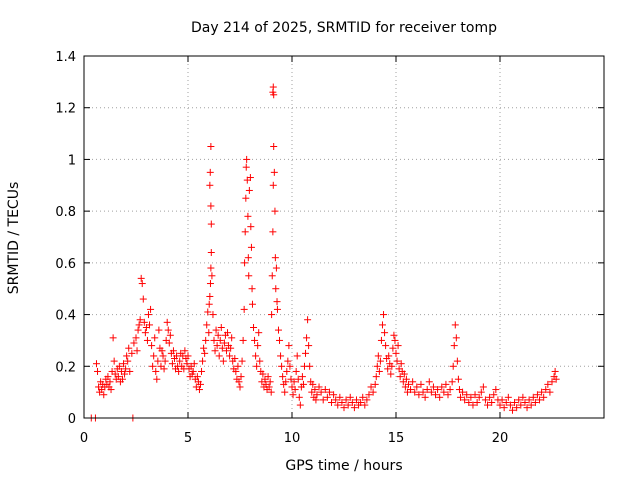 The height and width of the screenshot is (480, 640). What do you see at coordinates (14, 238) in the screenshot?
I see `y-axis-label: SRMTID / TECUs` at bounding box center [14, 238].